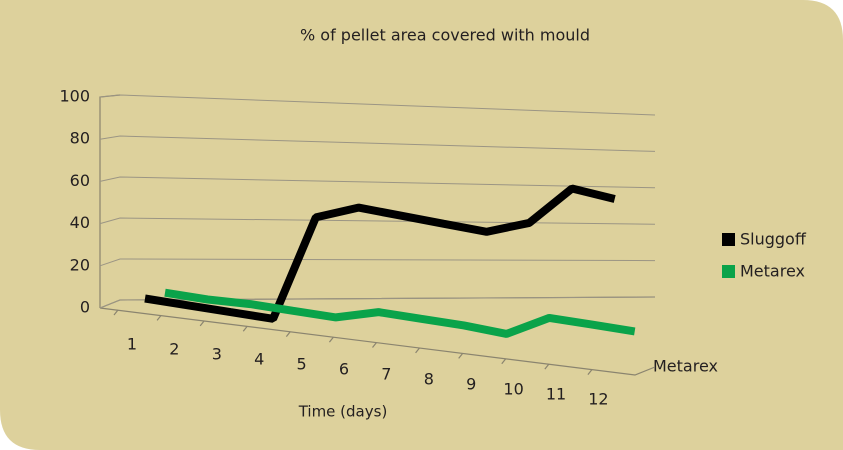 The width and height of the screenshot is (843, 450). Describe the element at coordinates (598, 399) in the screenshot. I see `x-tick-label: 12` at that location.